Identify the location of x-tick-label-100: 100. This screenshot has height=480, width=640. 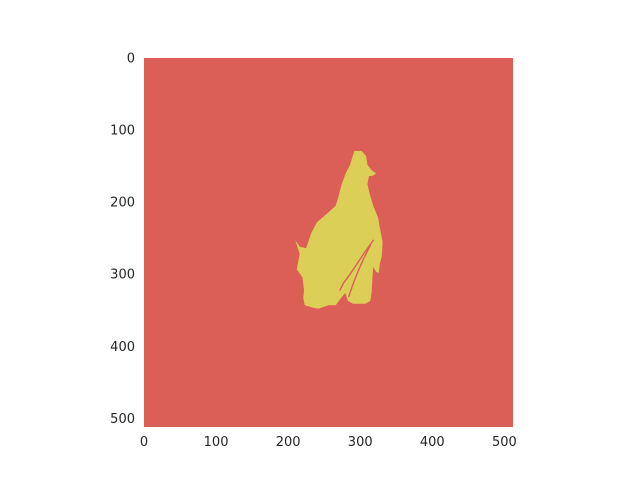
(216, 442).